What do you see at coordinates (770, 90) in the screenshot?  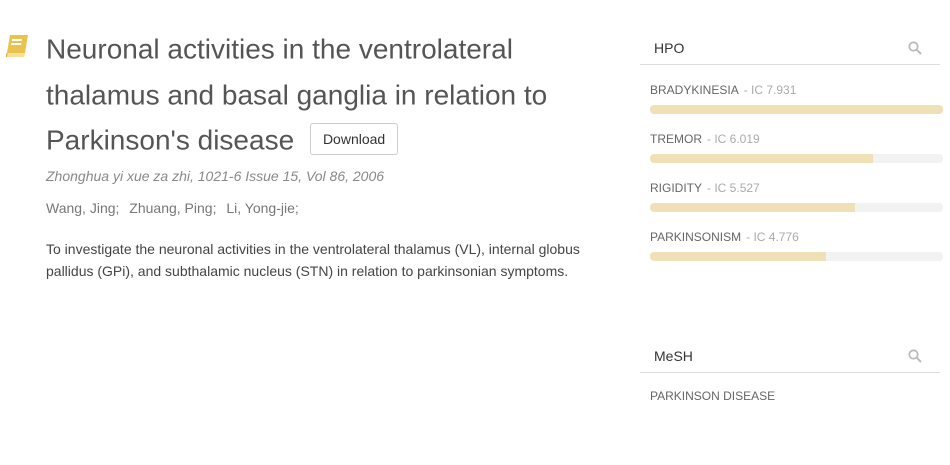 I see `hpo-term-ic: - IC 7.931` at bounding box center [770, 90].